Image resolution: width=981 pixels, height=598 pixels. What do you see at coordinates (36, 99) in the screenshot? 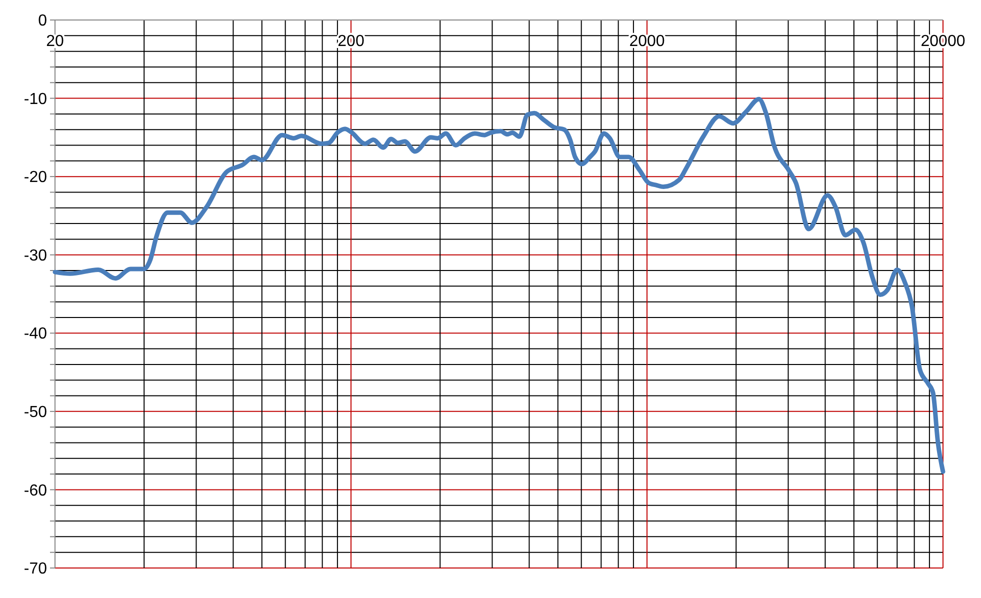
I see `y-tick-label: -10` at bounding box center [36, 99].